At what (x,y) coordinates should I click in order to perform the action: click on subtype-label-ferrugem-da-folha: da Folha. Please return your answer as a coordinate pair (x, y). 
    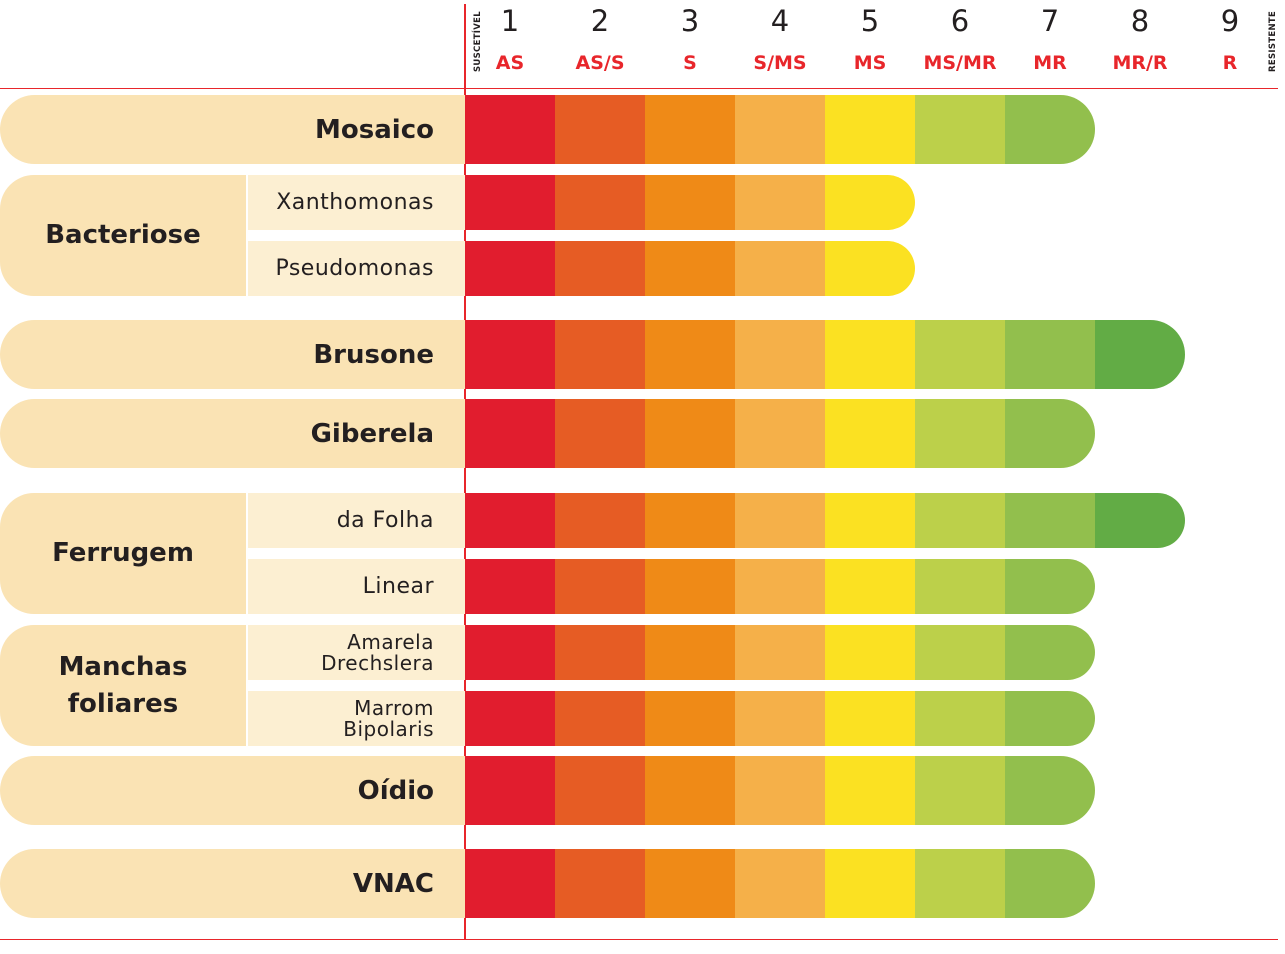
    Looking at the image, I should click on (385, 520).